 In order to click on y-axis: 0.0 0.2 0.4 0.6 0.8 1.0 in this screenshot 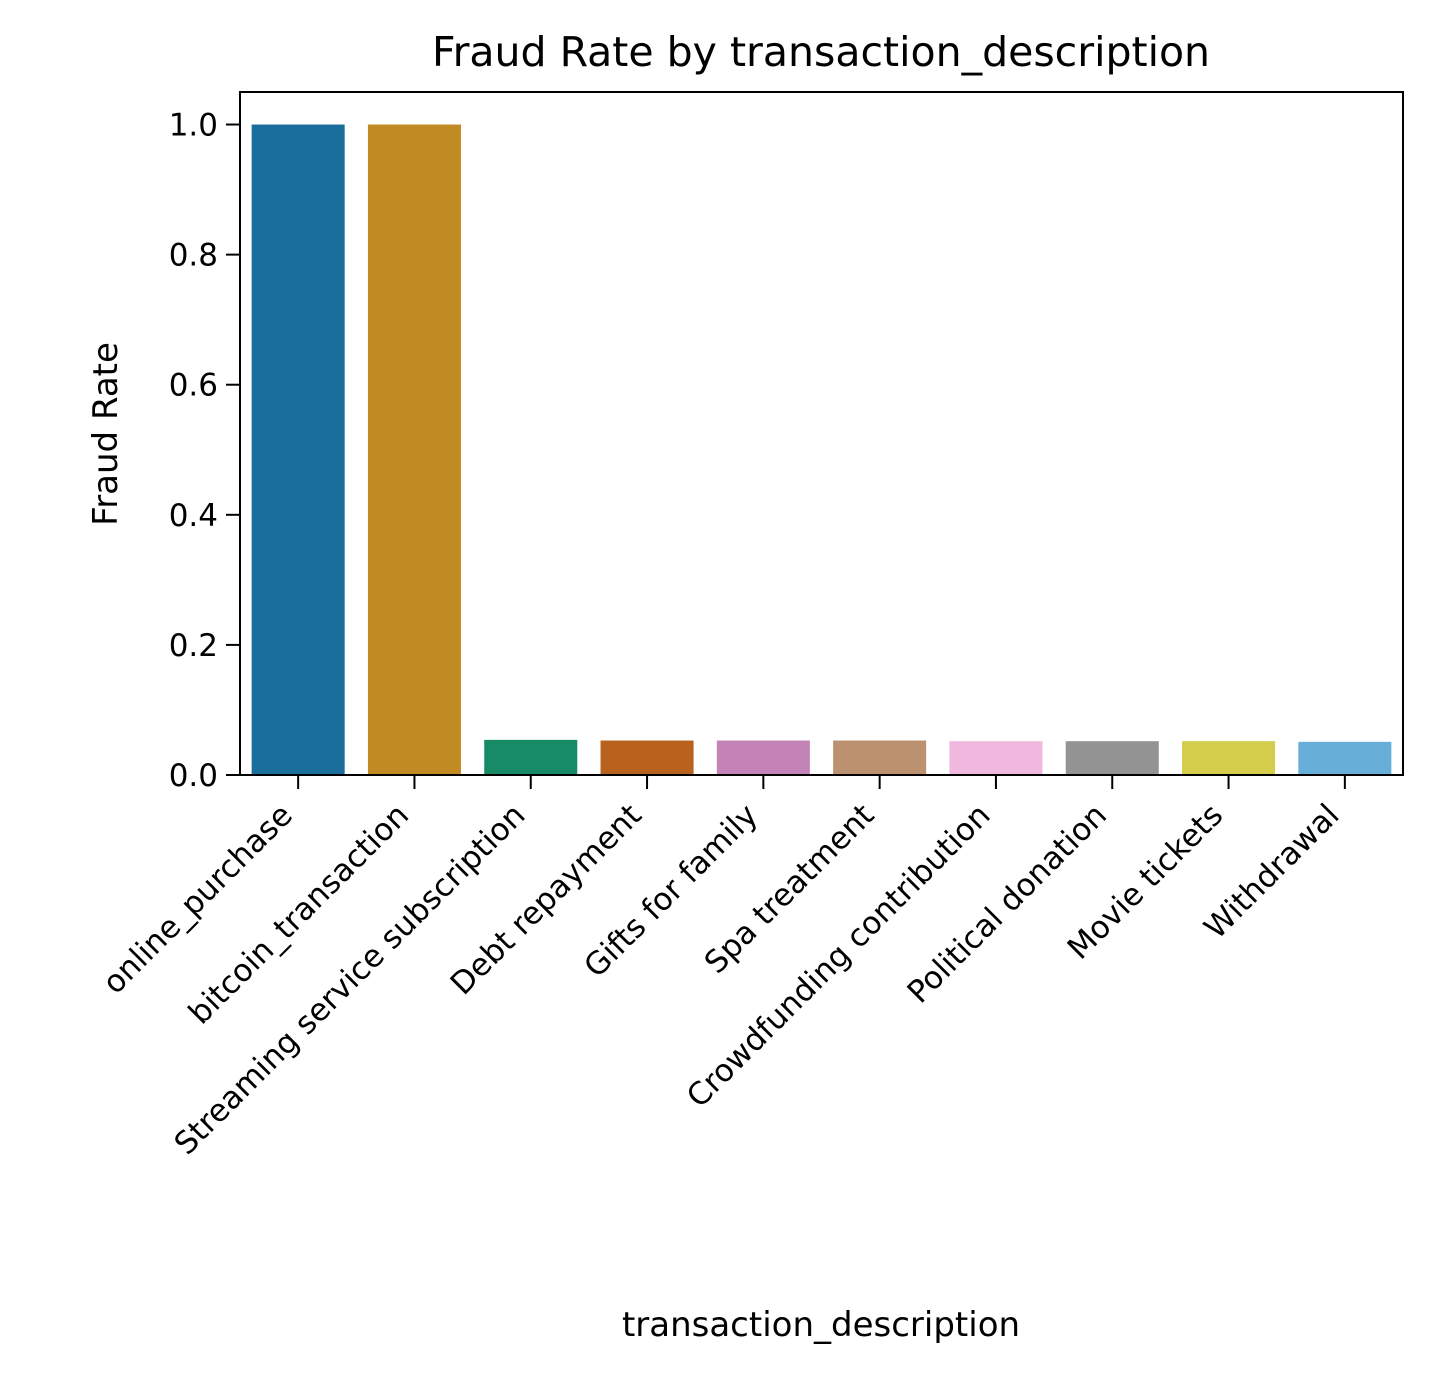, I will do `click(204, 451)`.